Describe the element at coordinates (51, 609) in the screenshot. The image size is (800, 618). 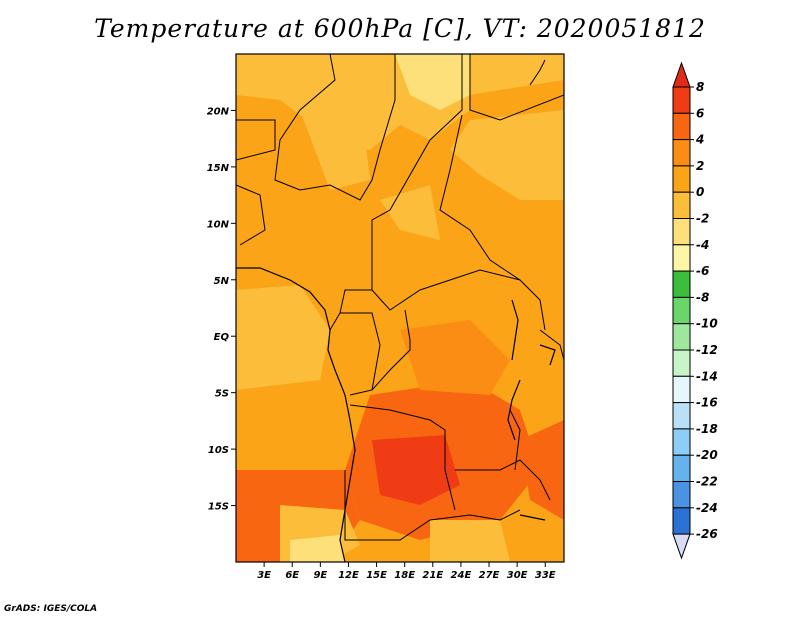
I see `grads-credit: GrADS: IGES/COLA` at that location.